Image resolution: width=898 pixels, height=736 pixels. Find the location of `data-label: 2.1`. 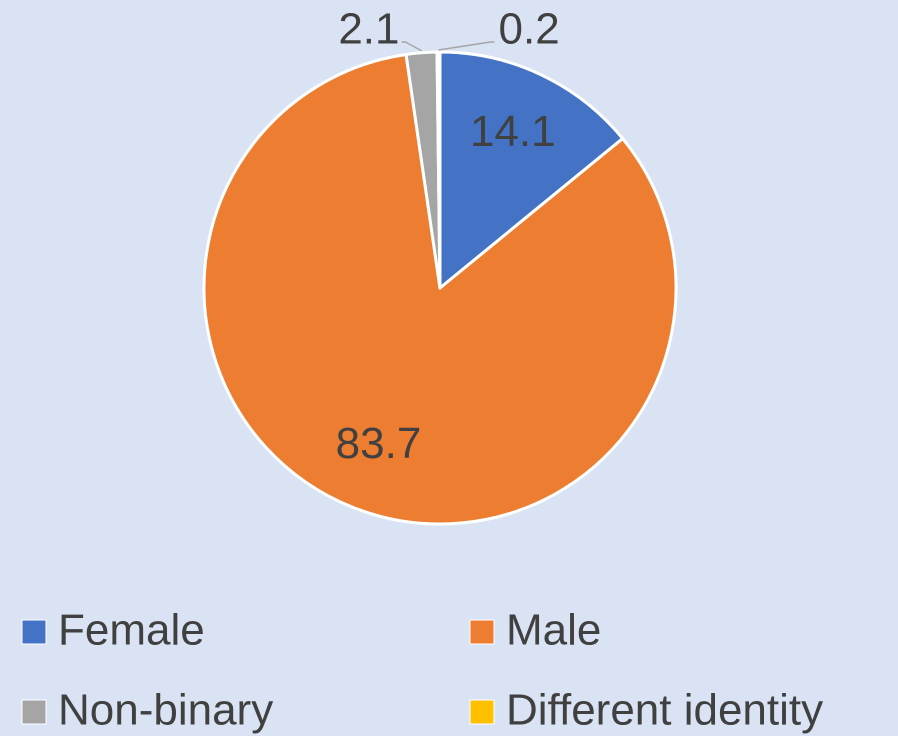

data-label: 2.1 is located at coordinates (368, 29).